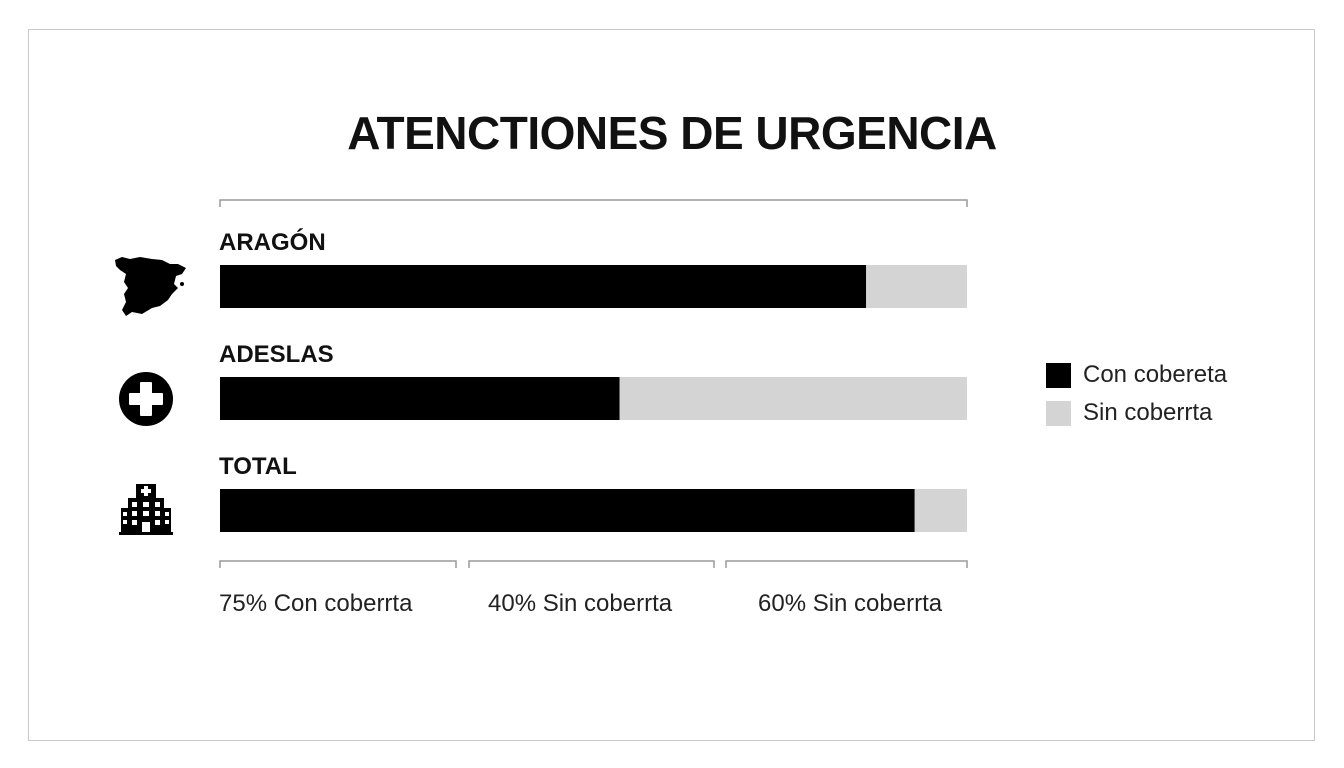  What do you see at coordinates (672, 133) in the screenshot?
I see `chart-title: ATENCTIONES DE URGENCIA` at bounding box center [672, 133].